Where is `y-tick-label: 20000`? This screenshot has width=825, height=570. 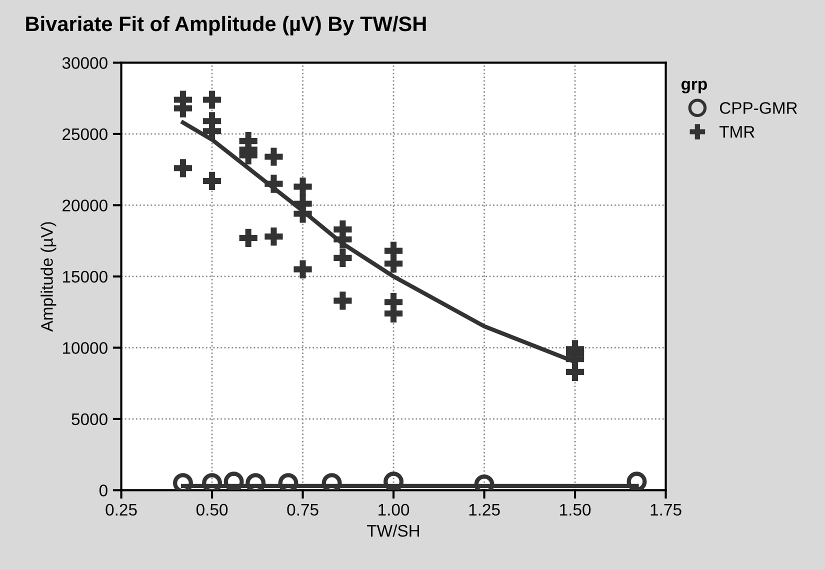
y-tick-label: 20000 is located at coordinates (85, 206).